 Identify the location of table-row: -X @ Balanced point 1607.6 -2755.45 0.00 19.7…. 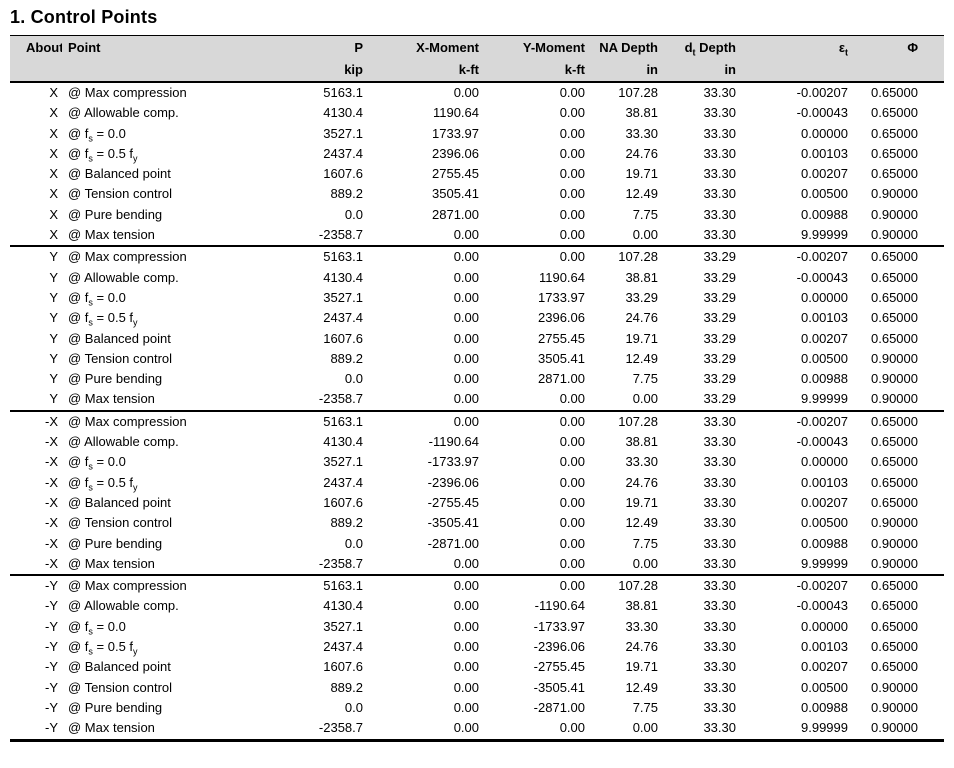
(477, 503).